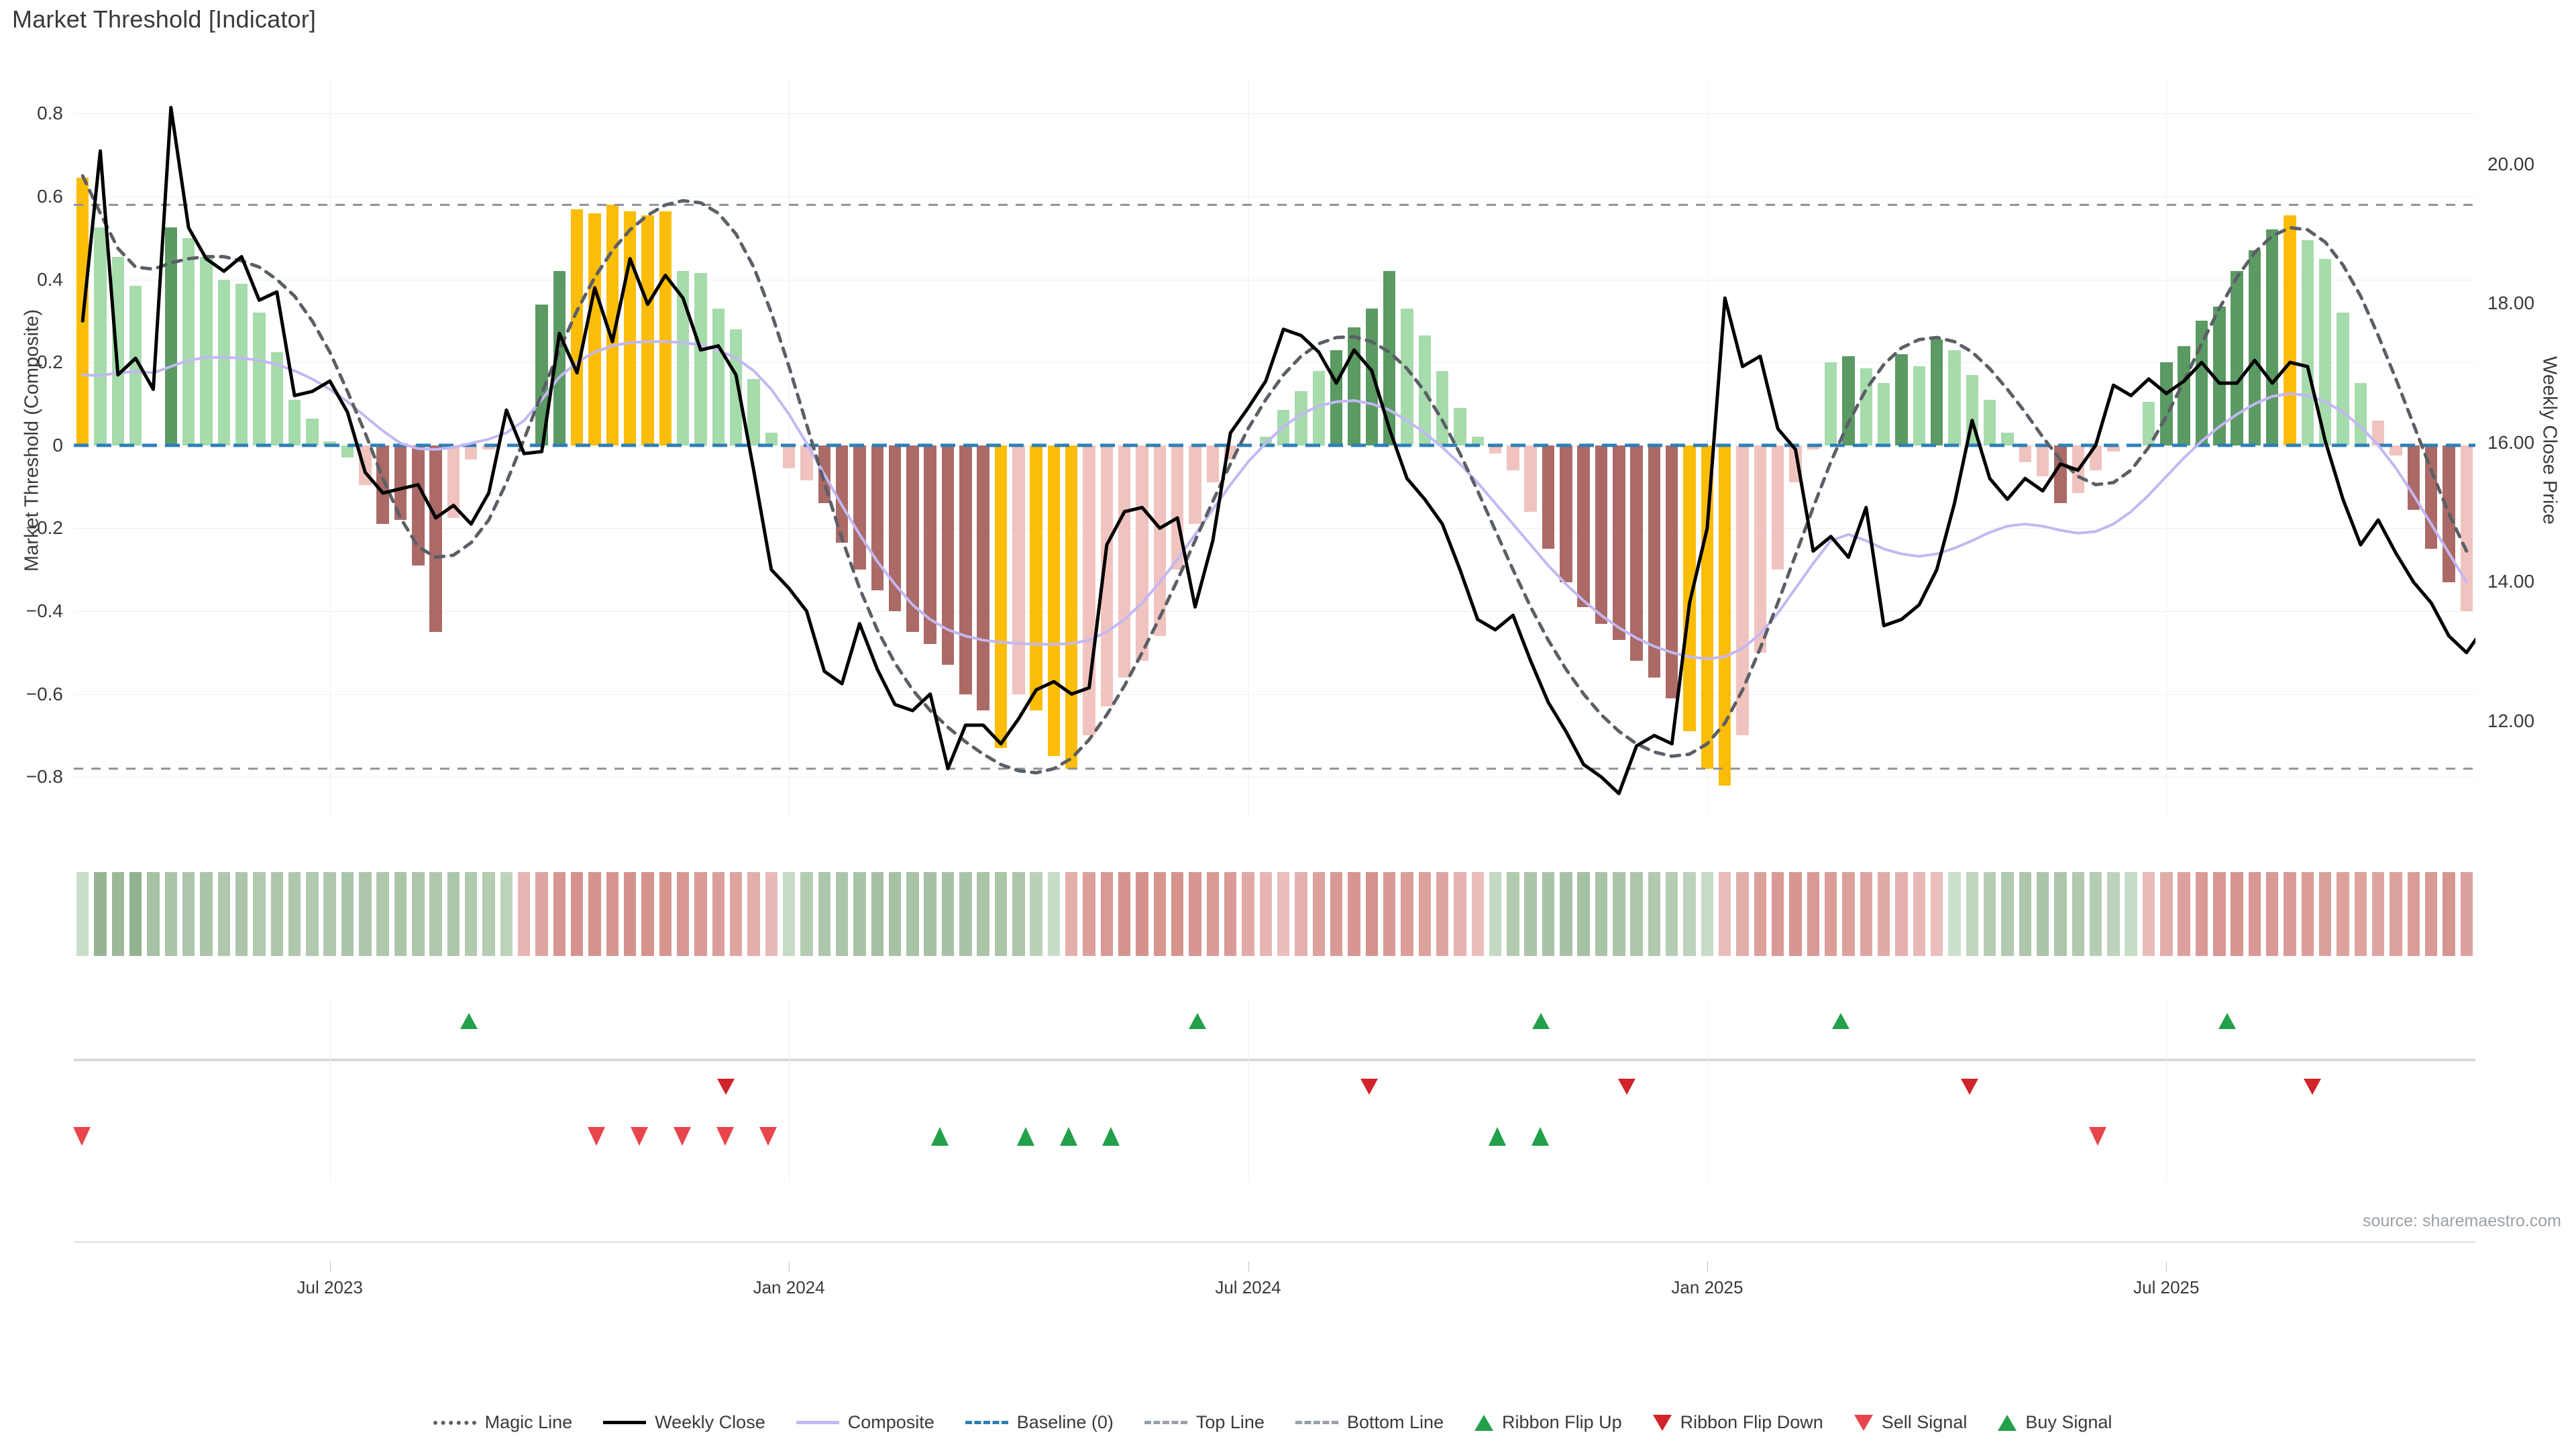 This screenshot has width=2576, height=1449. Describe the element at coordinates (1274, 1171) in the screenshot. I see `buy-sell-signal-row` at that location.